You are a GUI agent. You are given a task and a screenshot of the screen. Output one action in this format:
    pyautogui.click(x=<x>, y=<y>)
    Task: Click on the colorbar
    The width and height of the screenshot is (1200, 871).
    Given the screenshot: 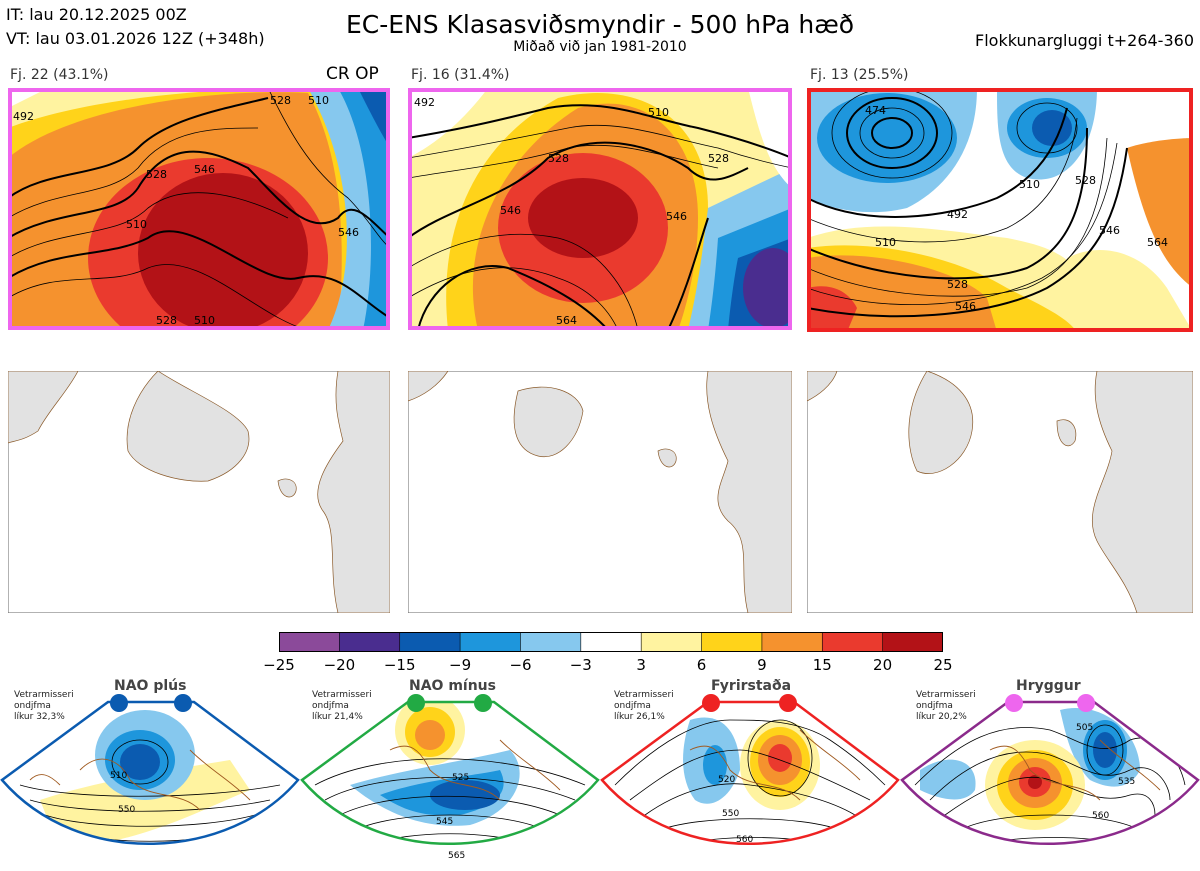 What is the action you would take?
    pyautogui.click(x=611, y=642)
    